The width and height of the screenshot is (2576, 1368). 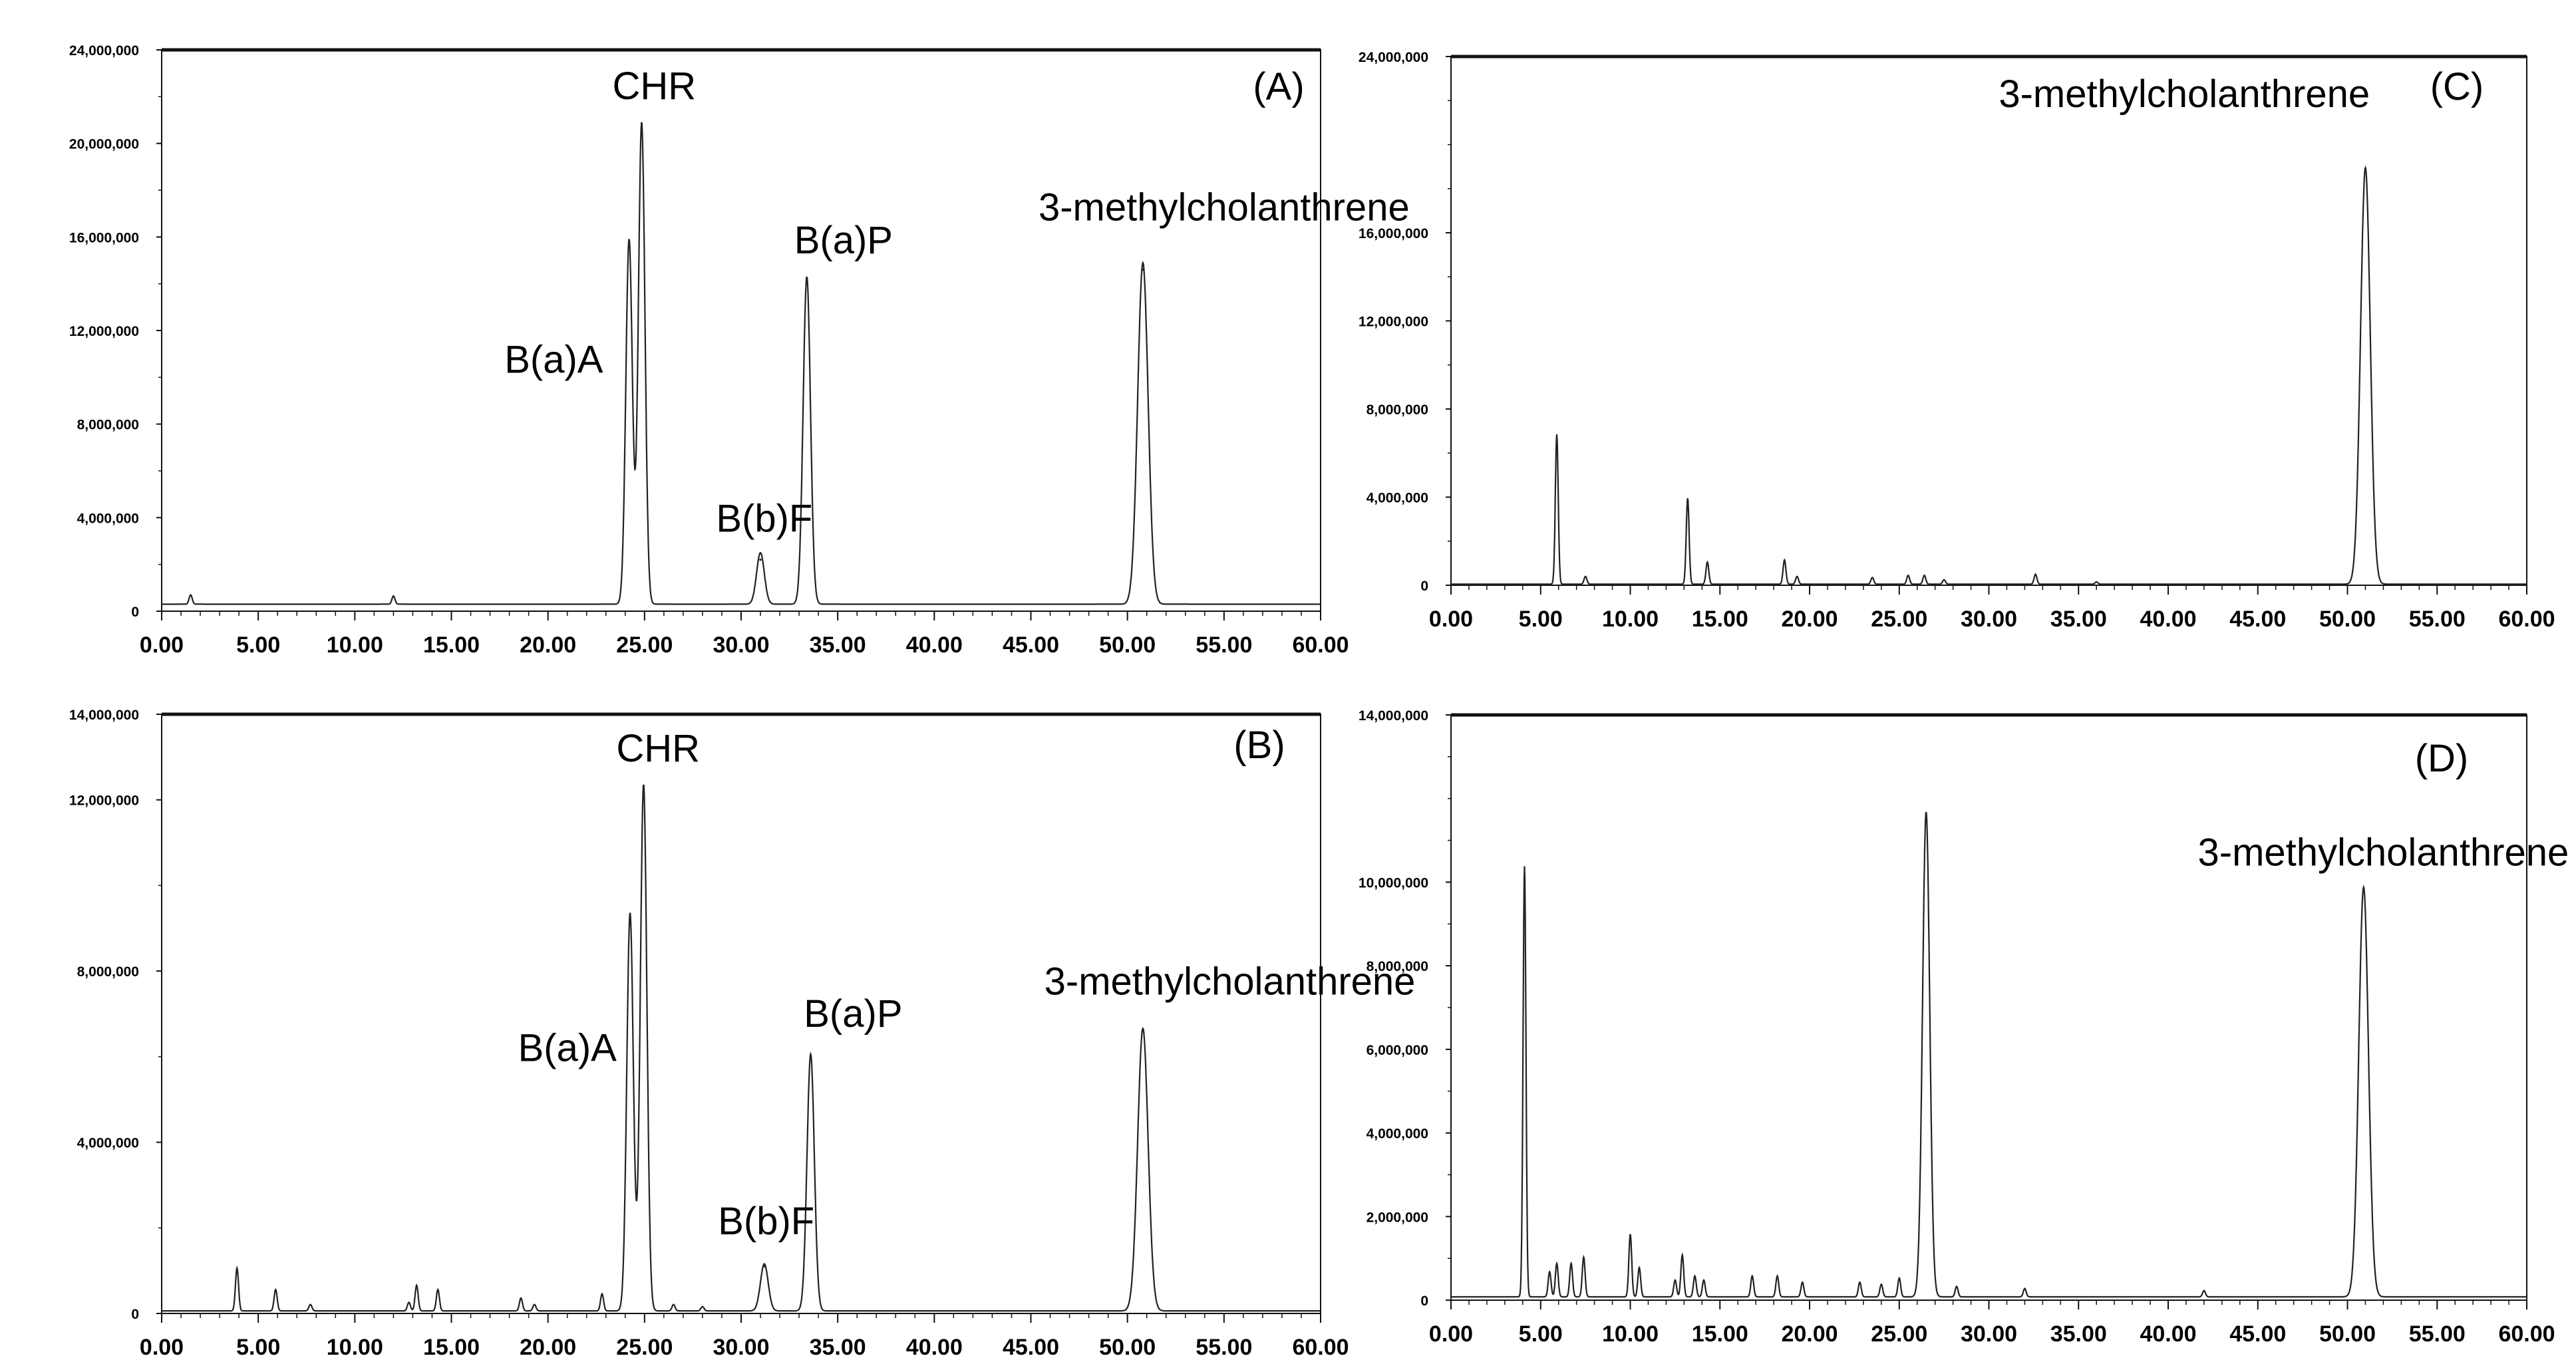 I want to click on peak-label-chr: CHR, so click(x=655, y=86).